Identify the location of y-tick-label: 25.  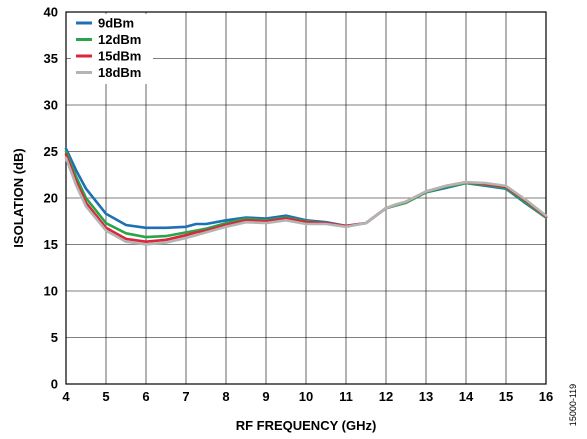
(51, 151).